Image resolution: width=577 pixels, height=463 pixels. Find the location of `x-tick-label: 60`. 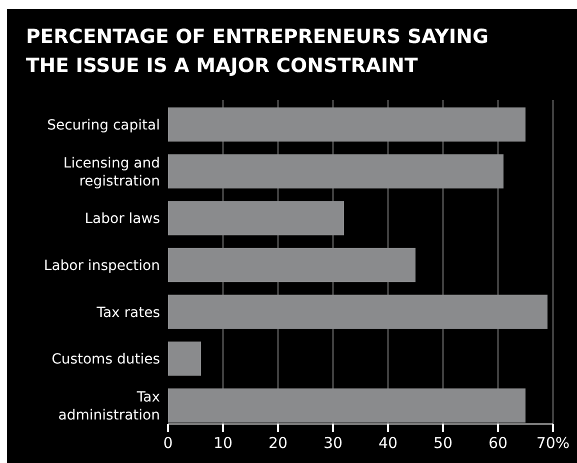

x-tick-label: 60 is located at coordinates (498, 443).